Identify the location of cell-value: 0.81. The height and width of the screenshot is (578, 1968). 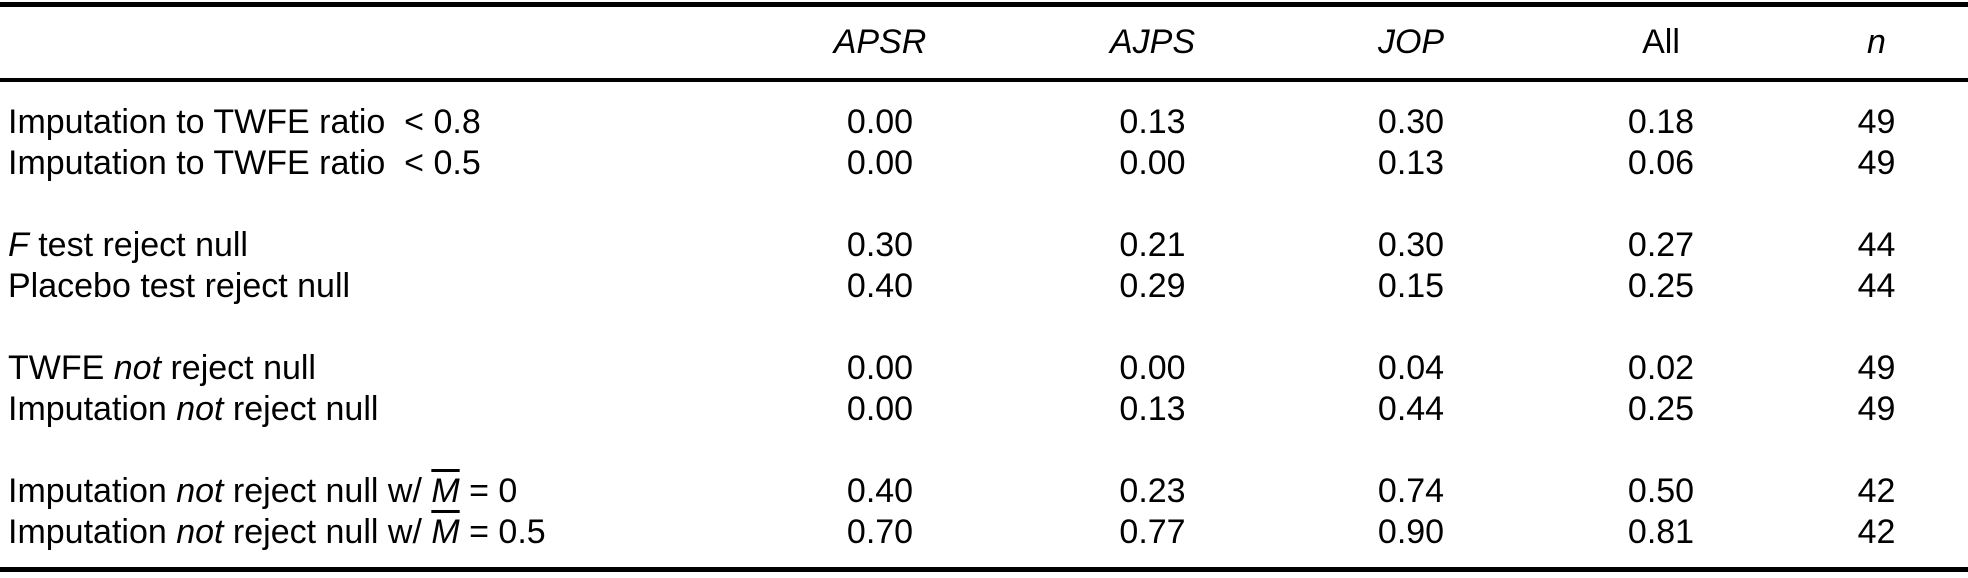
(1661, 532).